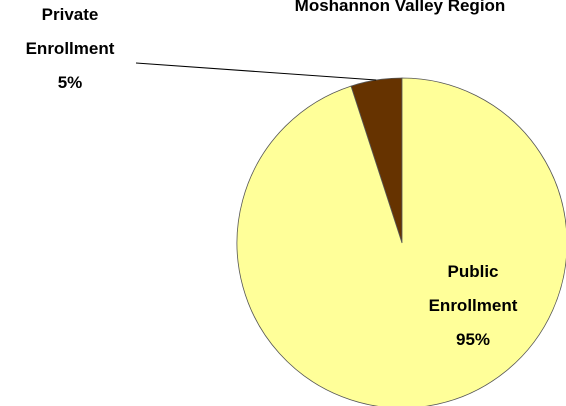  Describe the element at coordinates (70, 31) in the screenshot. I see `slice-name: Private Enrollment` at that location.